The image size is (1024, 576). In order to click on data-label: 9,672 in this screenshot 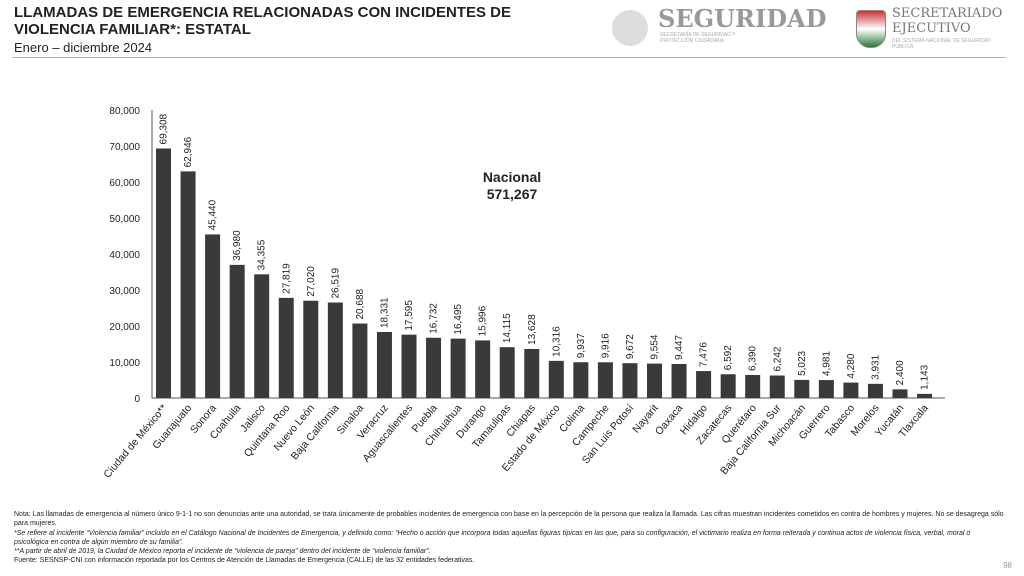, I will do `click(630, 346)`.